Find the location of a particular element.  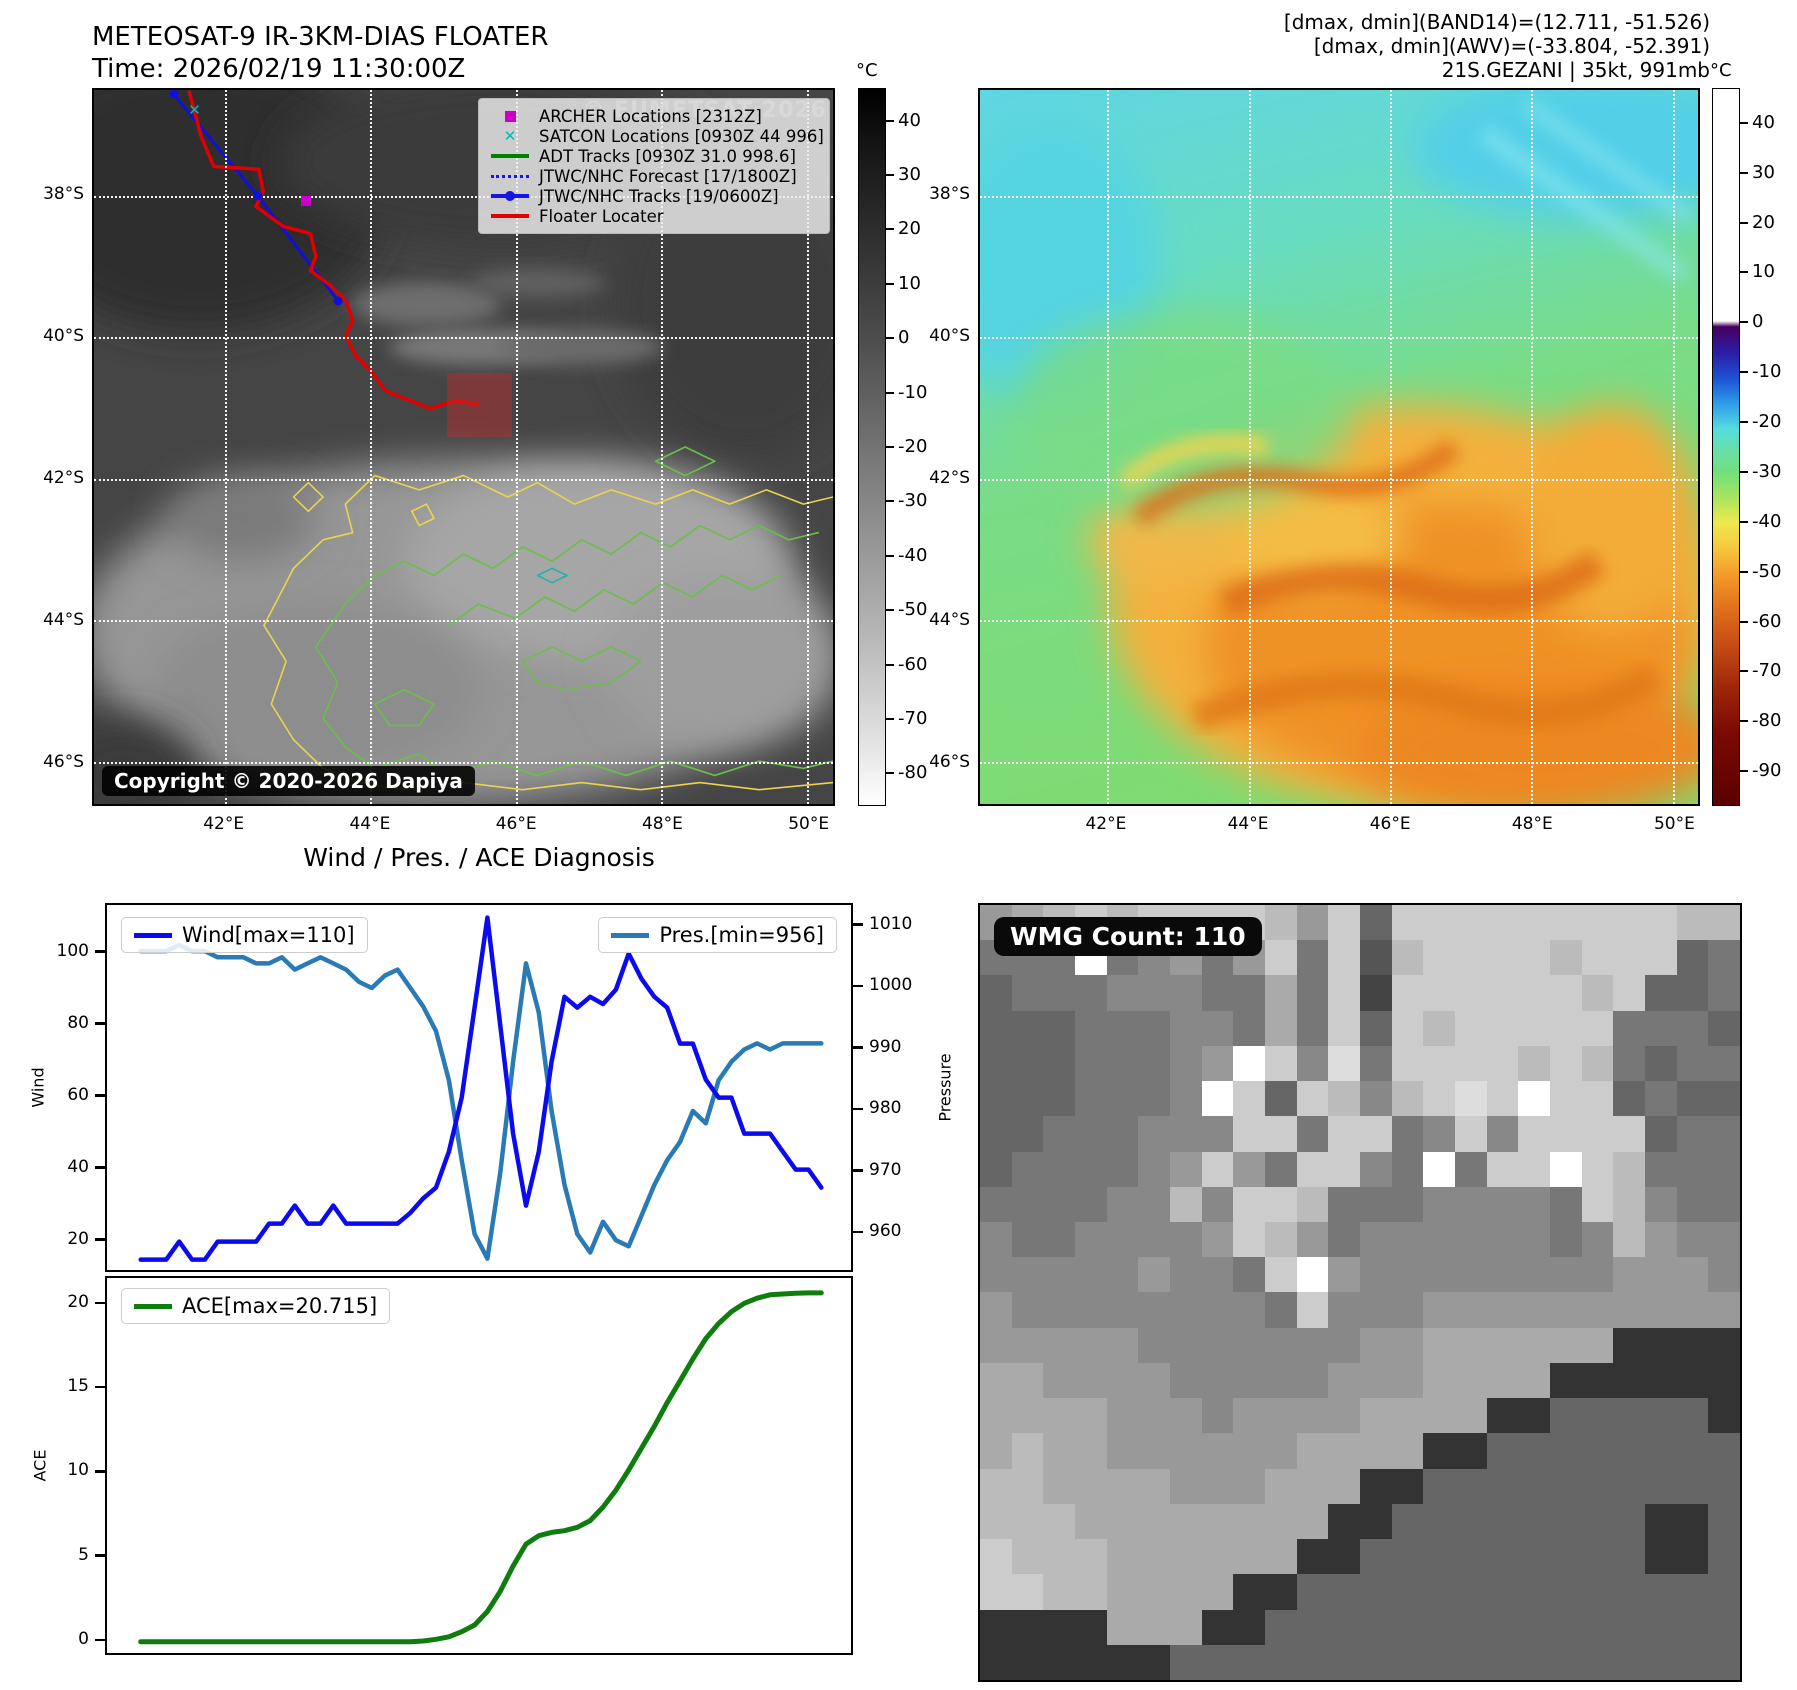

axis-tick is located at coordinates (858, 924).